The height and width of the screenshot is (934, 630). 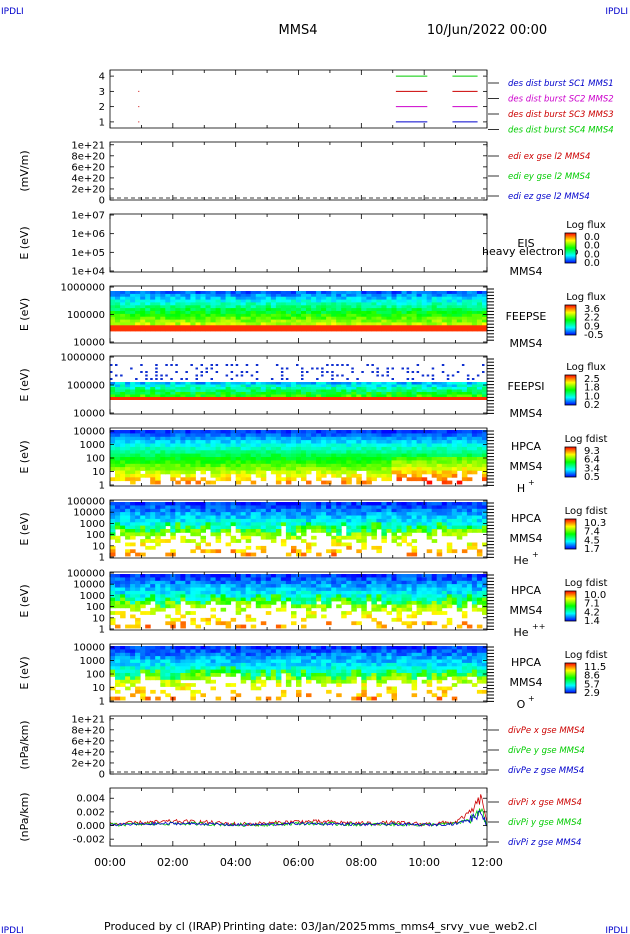 I want to click on instrument-label: HPCA, so click(x=526, y=518).